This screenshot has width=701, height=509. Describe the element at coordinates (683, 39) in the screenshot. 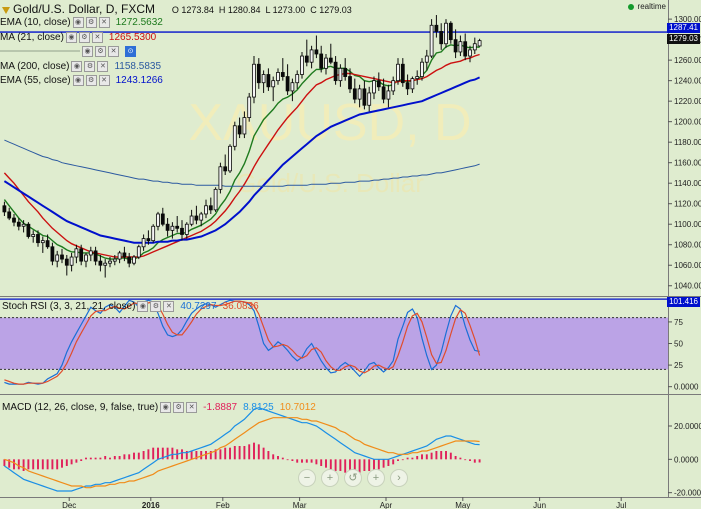

I see `last-price-tag: 1279.03` at that location.